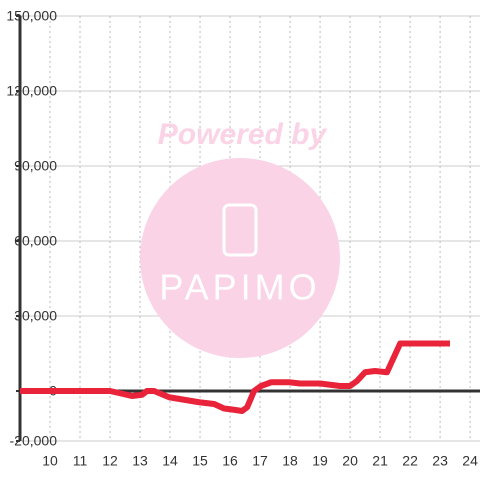 This screenshot has height=480, width=480. I want to click on x-tick-label: 19, so click(320, 461).